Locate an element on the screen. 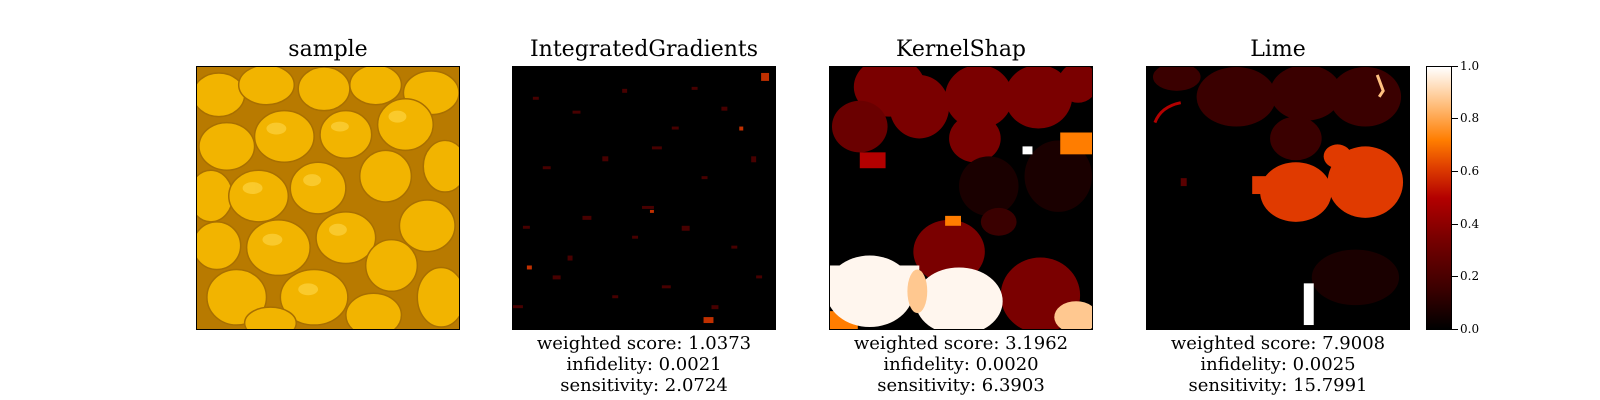 The image size is (1600, 400). integrated-gradients-map is located at coordinates (644, 198).